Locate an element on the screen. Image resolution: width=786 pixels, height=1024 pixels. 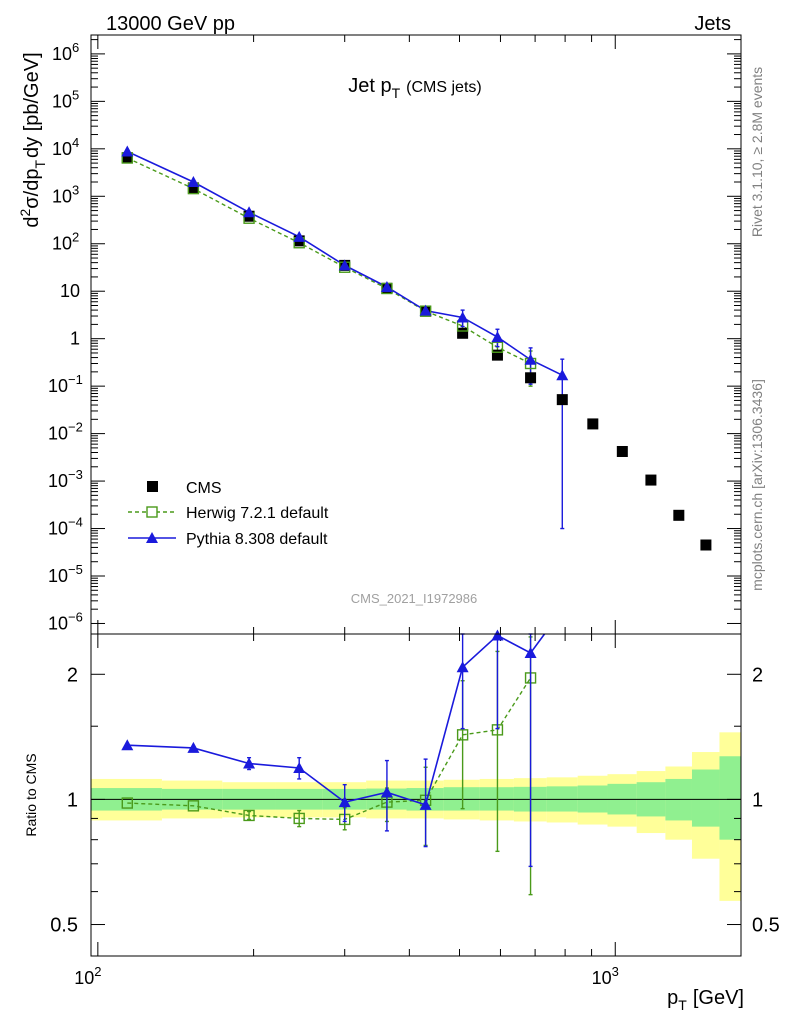
main-y-tick-label: 10⁵ is located at coordinates (65, 99).